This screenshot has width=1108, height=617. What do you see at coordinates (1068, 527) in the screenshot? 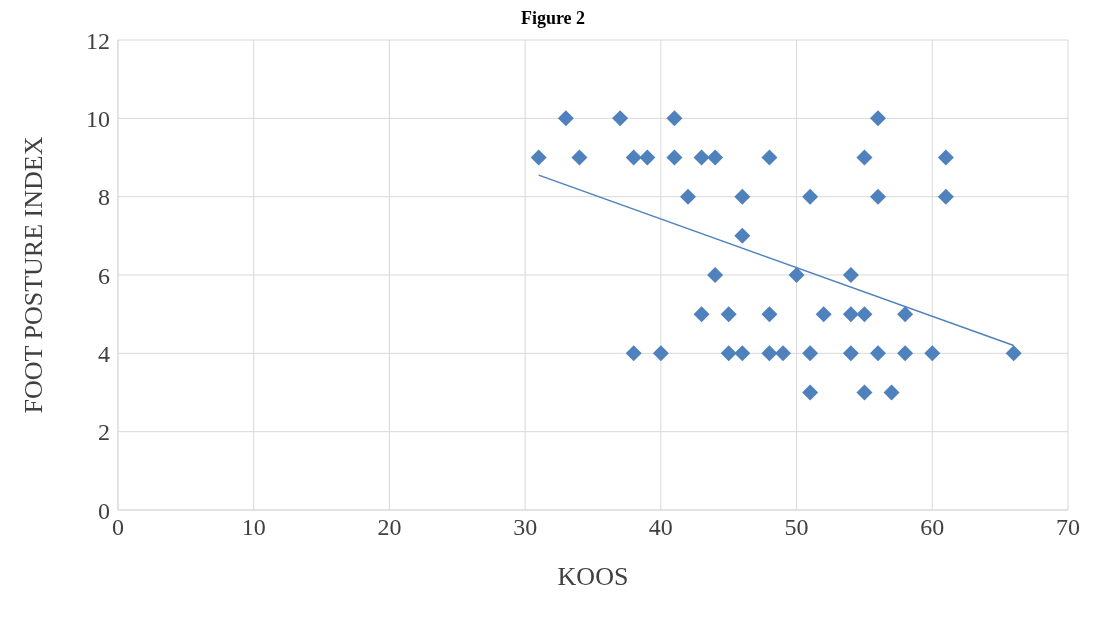
I see `x-tick-label: 70` at bounding box center [1068, 527].